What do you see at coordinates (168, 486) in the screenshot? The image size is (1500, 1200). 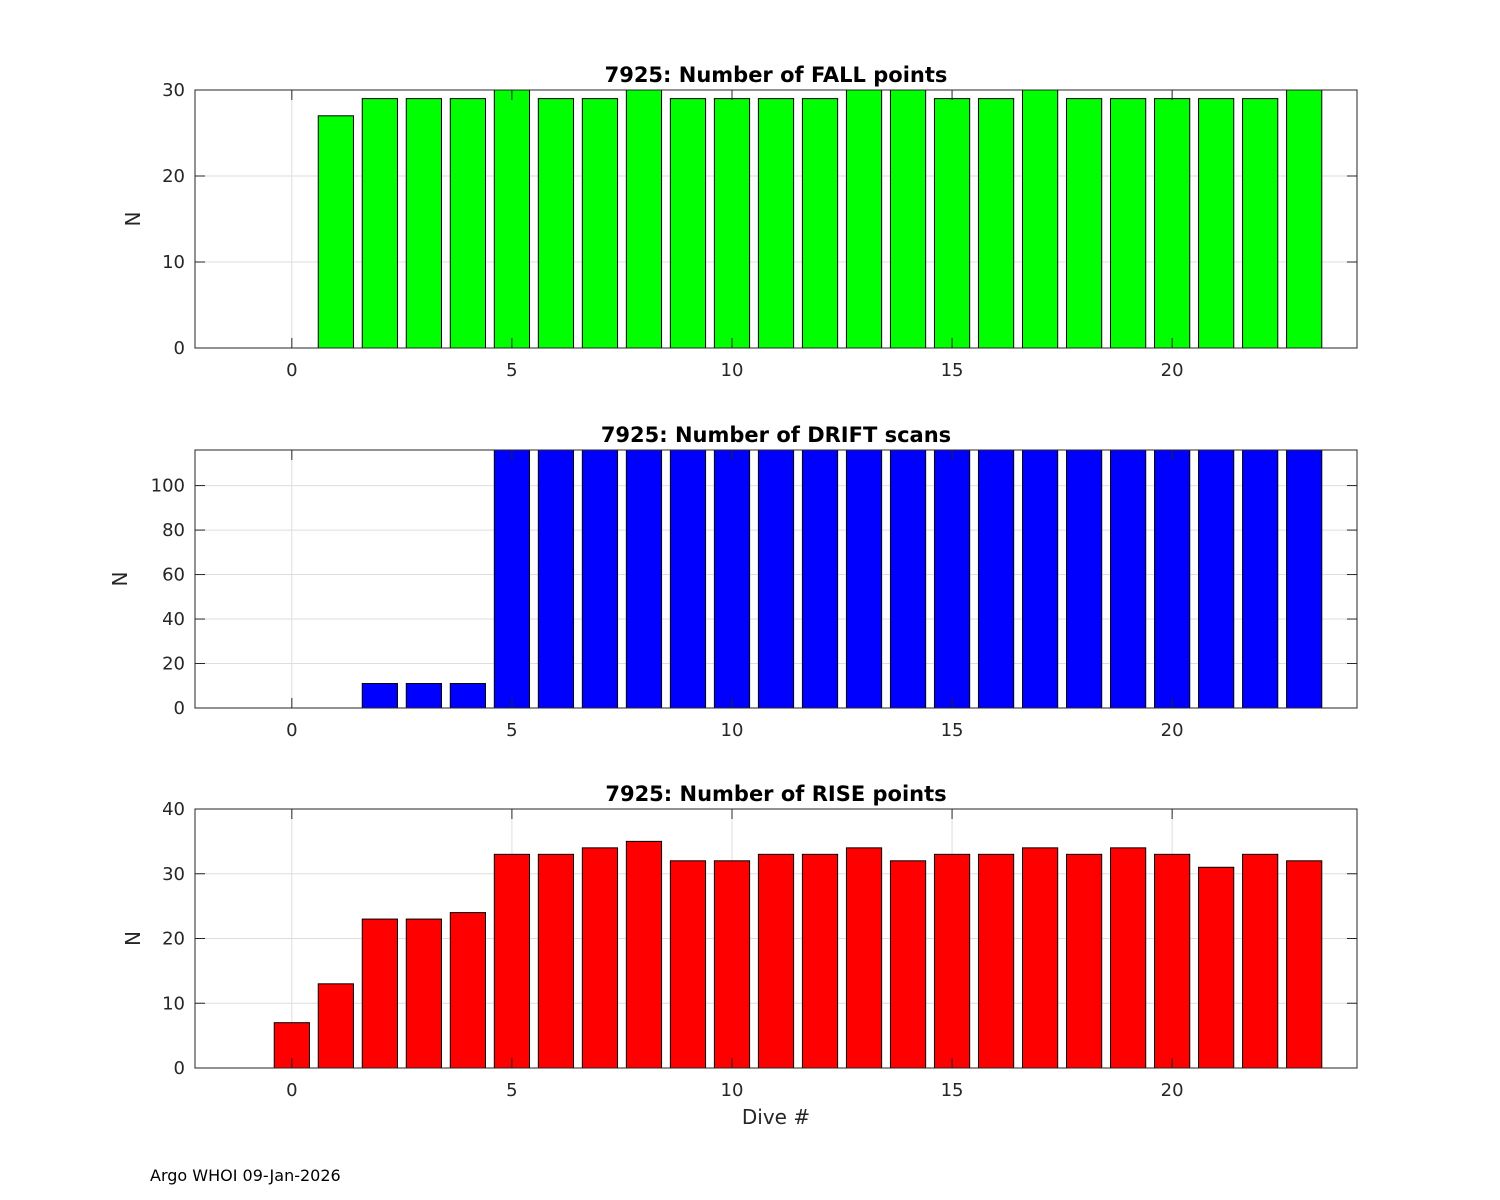 I see `y-tick-label: 100` at bounding box center [168, 486].